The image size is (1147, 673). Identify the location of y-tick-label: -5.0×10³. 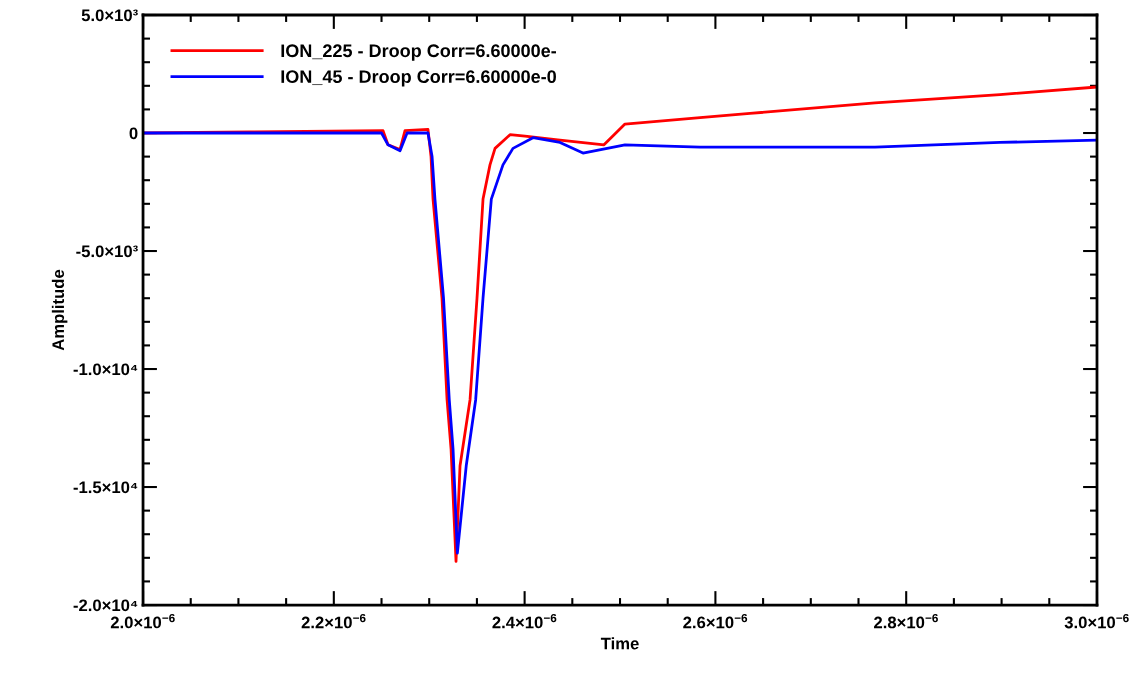
(107, 251).